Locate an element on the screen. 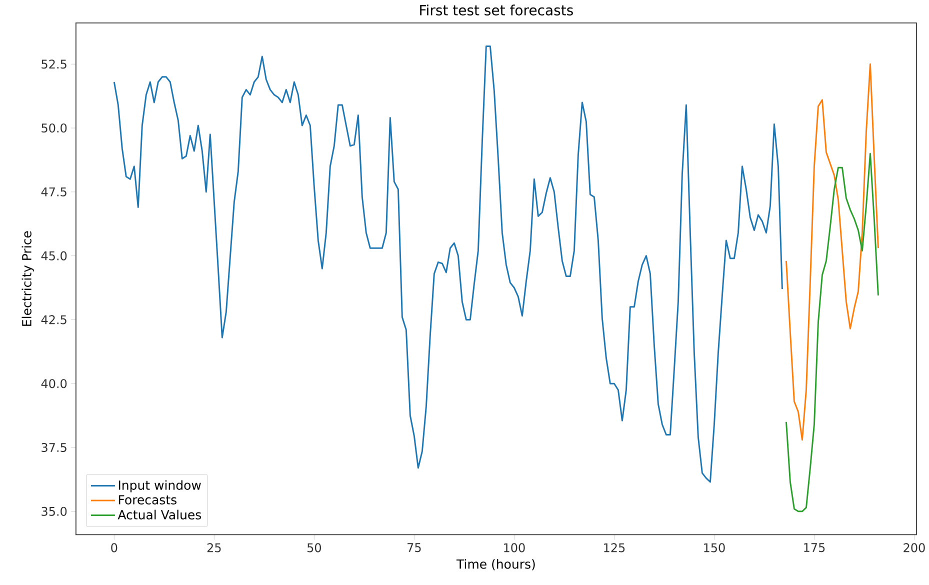  chart-title: First test set forecasts is located at coordinates (496, 10).